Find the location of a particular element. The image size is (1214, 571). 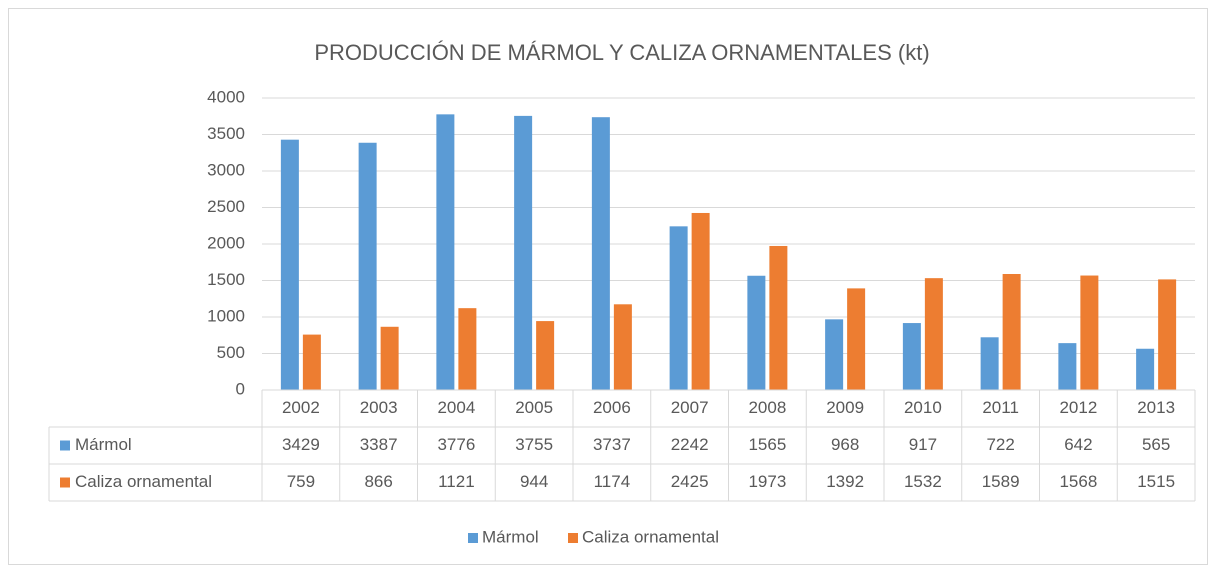

x-tick-label: 2013 is located at coordinates (1156, 407).